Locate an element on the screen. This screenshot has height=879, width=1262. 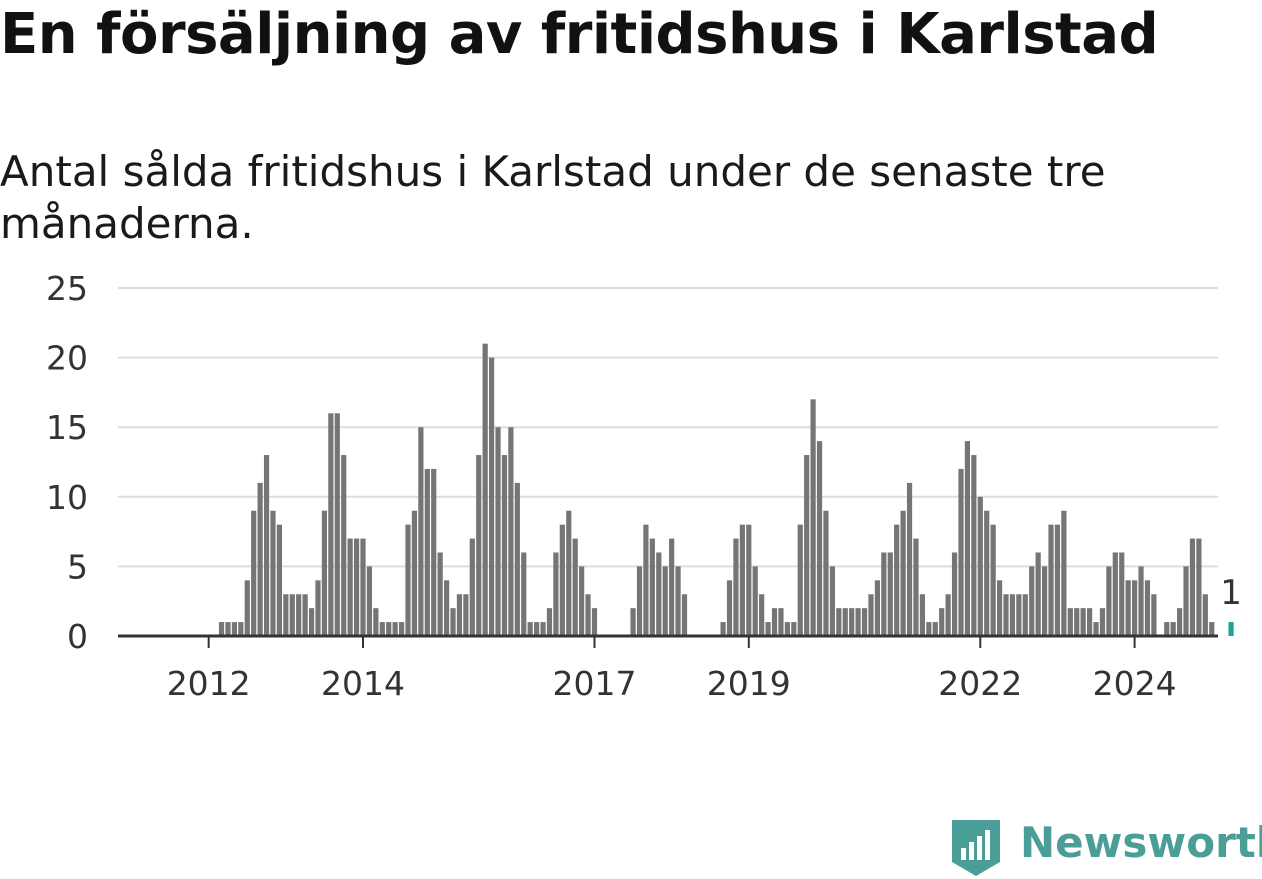
y-tick-label: 20 is located at coordinates (67, 358).